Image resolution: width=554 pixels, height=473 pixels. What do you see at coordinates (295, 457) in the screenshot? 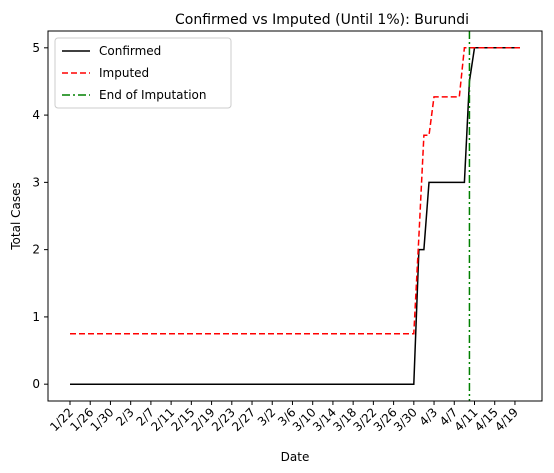
I see `x-axis-label: Date` at bounding box center [295, 457].